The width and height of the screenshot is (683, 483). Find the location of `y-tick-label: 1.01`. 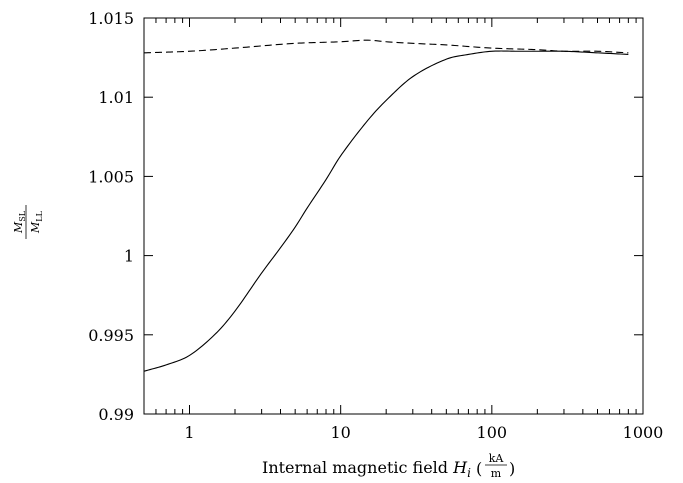

y-tick-label: 1.01 is located at coordinates (116, 97).